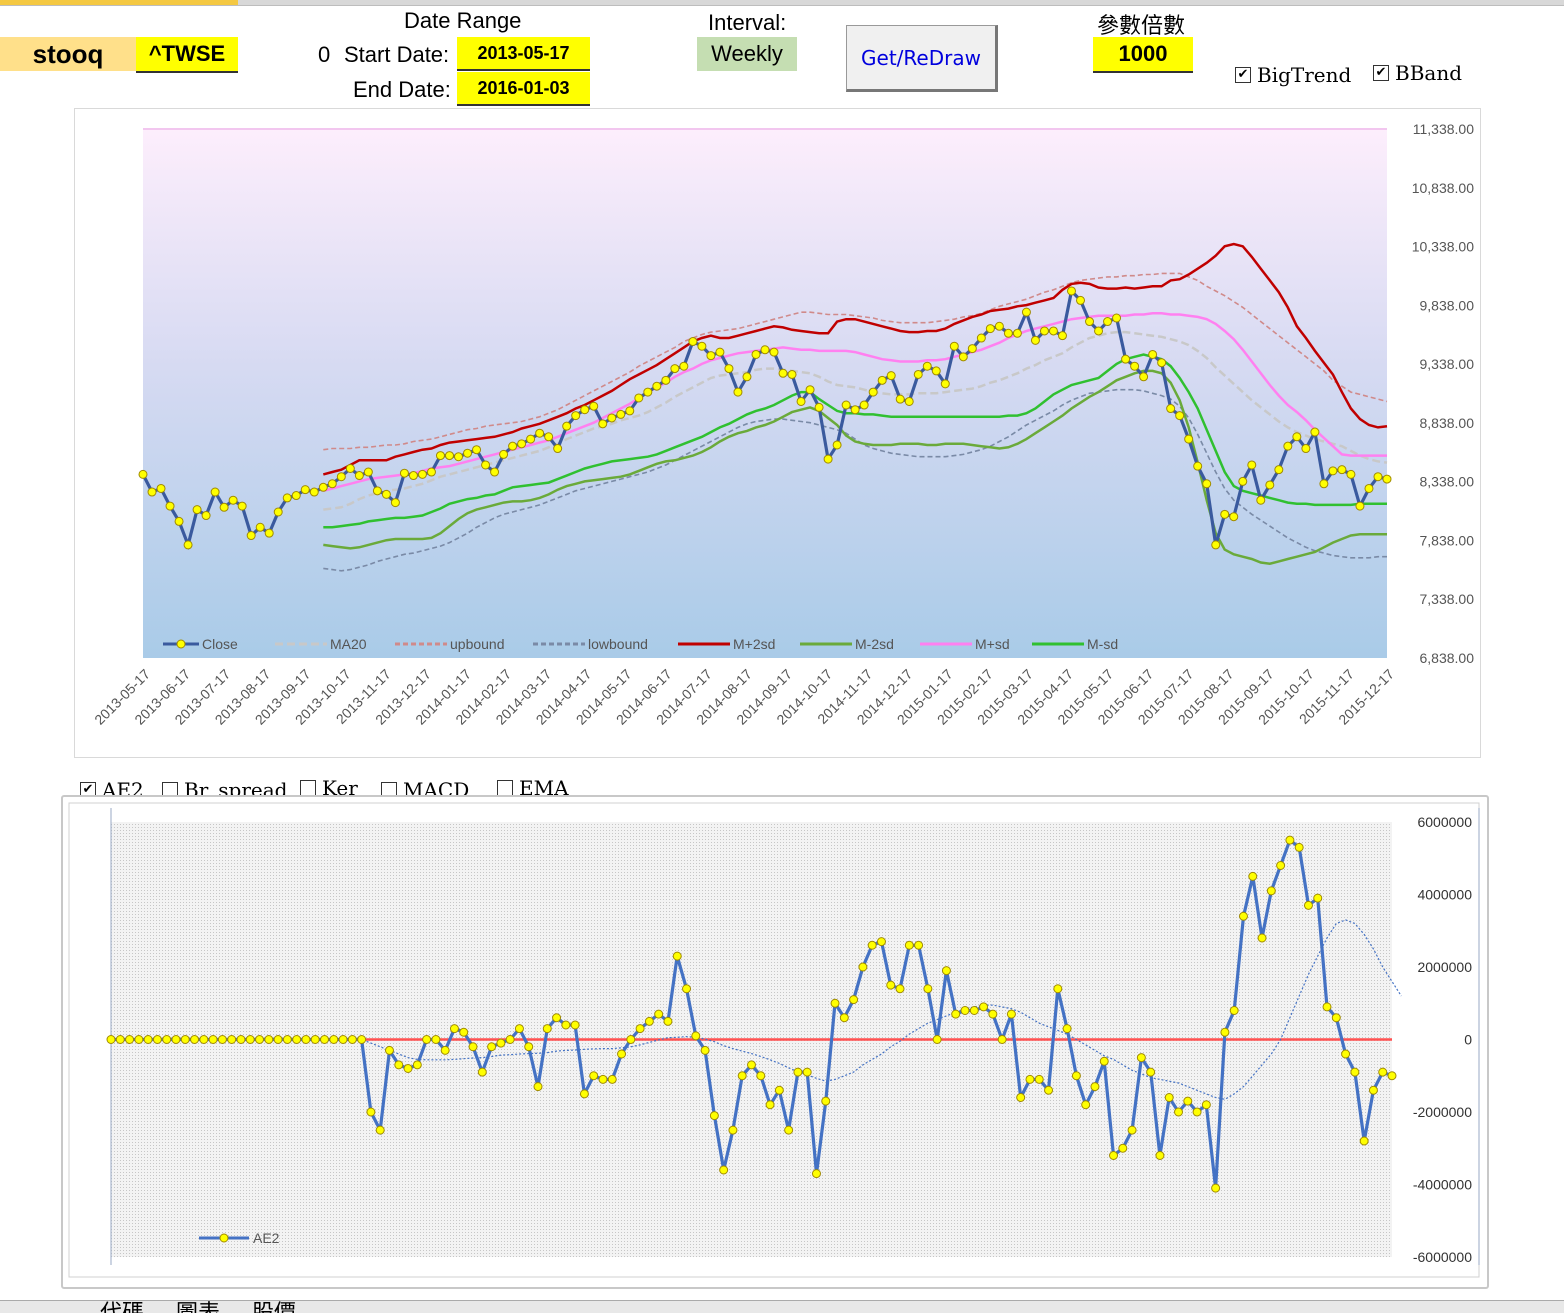 The height and width of the screenshot is (1313, 1564). Describe the element at coordinates (747, 54) in the screenshot. I see `interval-select: Weekly` at that location.